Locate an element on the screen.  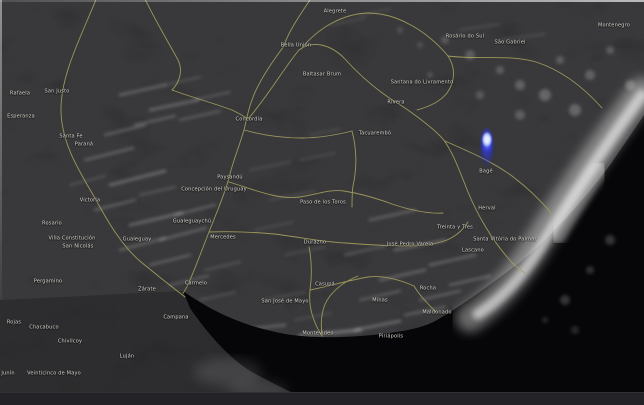
lightning-strike-marker is located at coordinates (487, 146).